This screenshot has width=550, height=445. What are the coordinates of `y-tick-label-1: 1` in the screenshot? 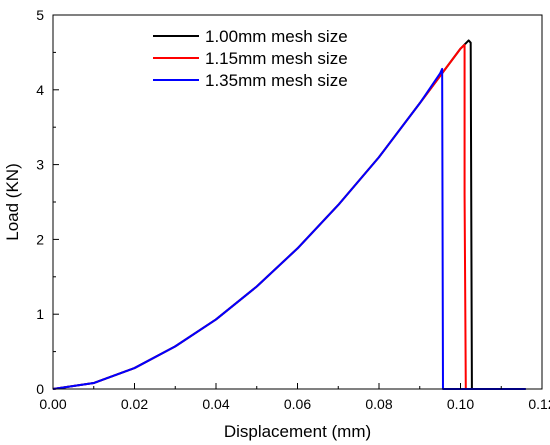 It's located at (40, 314).